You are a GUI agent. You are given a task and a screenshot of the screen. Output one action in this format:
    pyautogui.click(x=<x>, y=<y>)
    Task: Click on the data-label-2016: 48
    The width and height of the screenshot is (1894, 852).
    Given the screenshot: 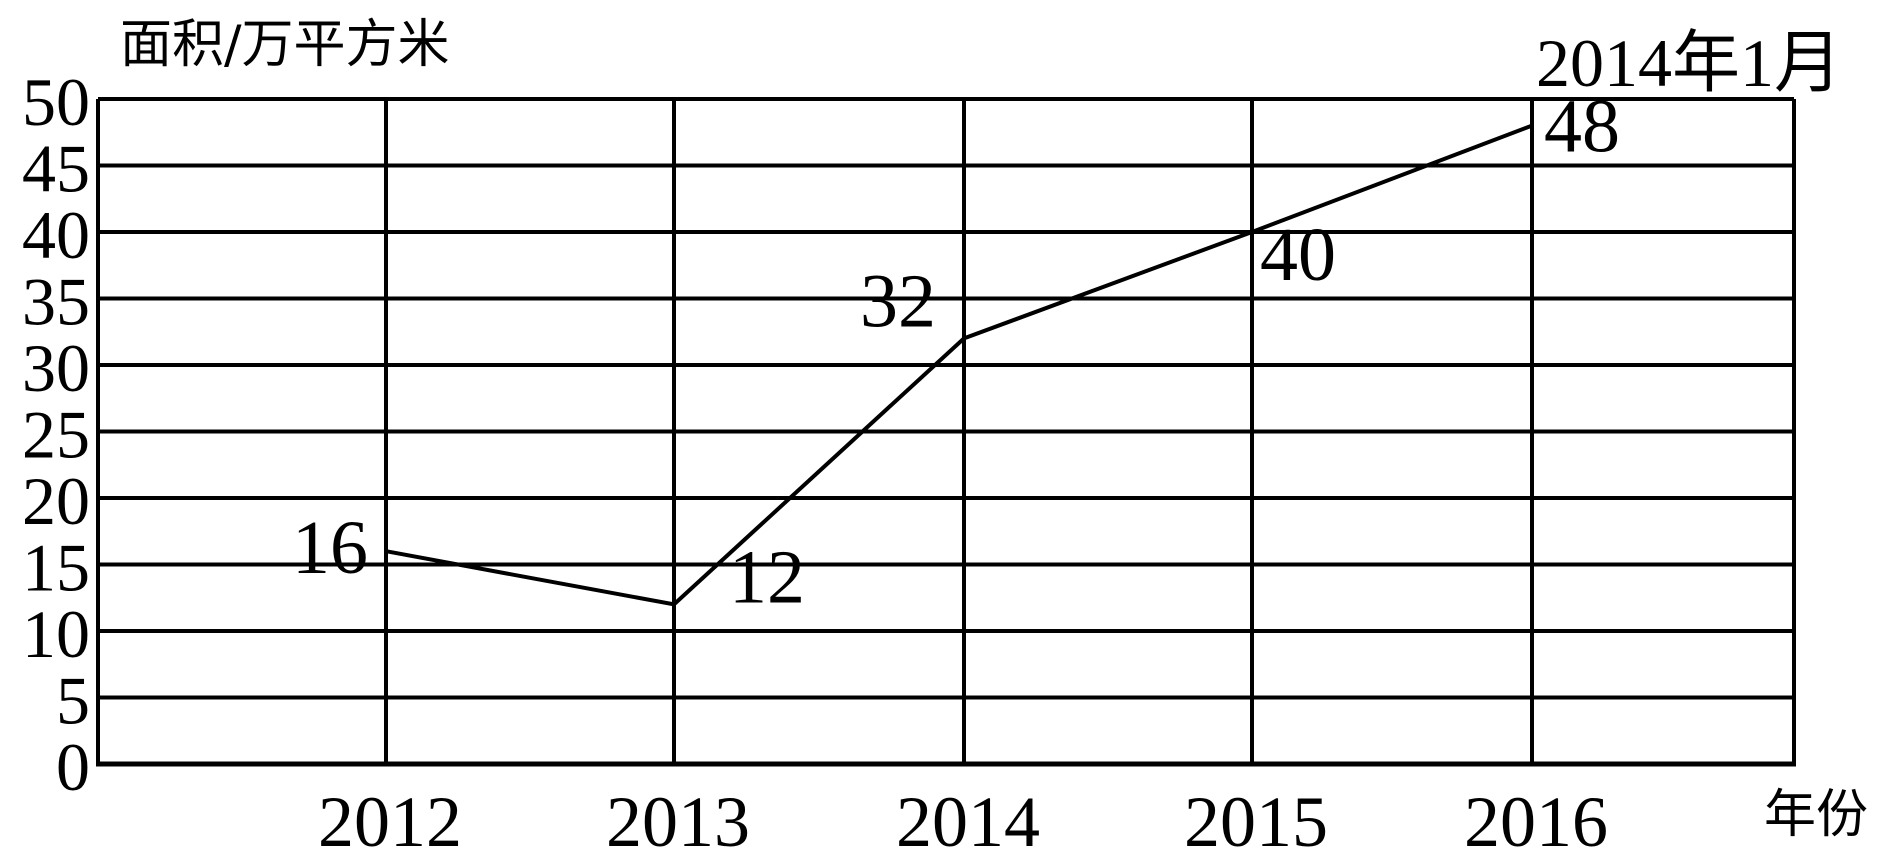 What is the action you would take?
    pyautogui.click(x=1582, y=127)
    